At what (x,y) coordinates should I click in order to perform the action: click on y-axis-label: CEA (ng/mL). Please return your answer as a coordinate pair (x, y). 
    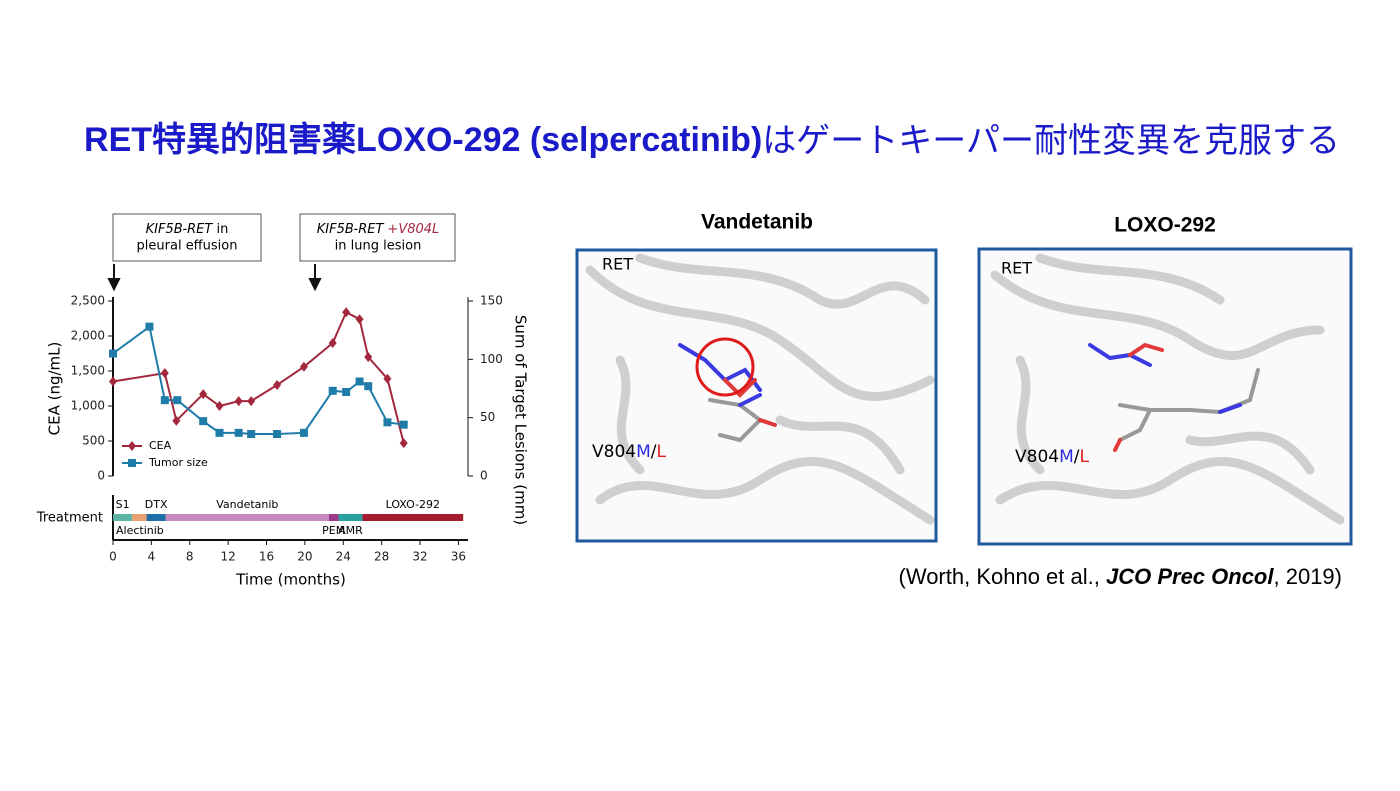
    Looking at the image, I should click on (55, 389).